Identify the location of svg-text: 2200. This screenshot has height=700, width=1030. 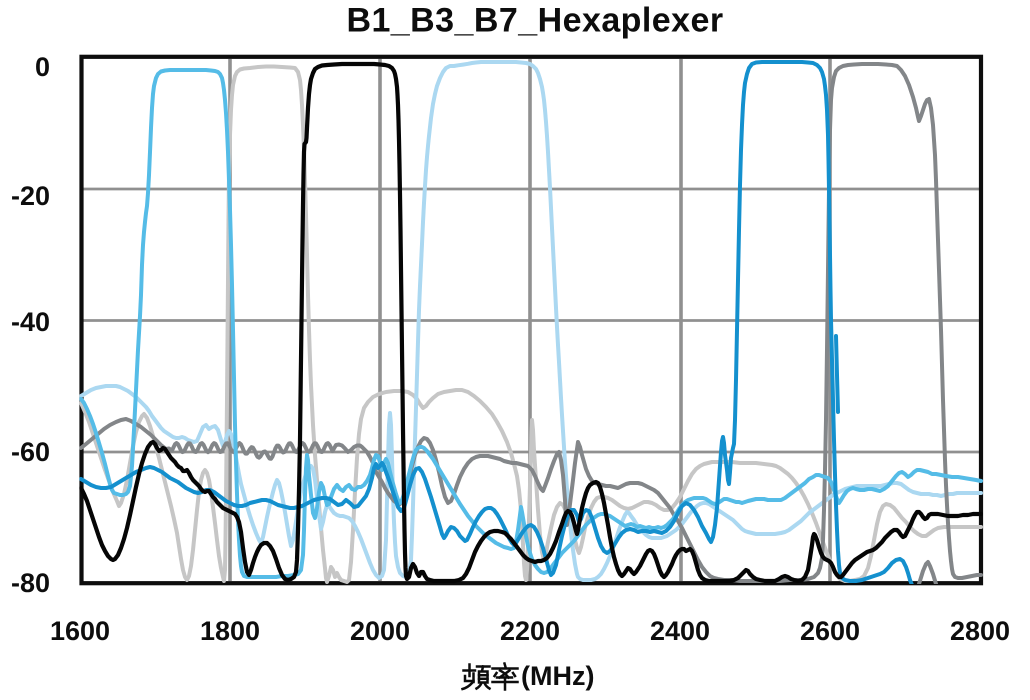
(530, 631).